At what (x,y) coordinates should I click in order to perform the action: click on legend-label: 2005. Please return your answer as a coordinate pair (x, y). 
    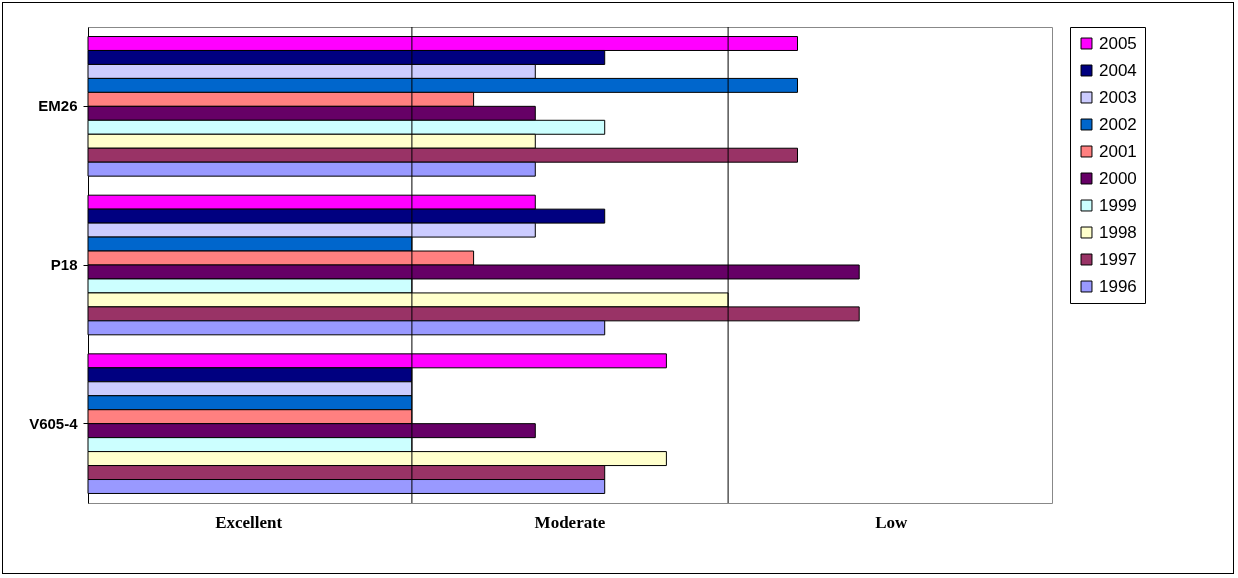
    Looking at the image, I should click on (1118, 43).